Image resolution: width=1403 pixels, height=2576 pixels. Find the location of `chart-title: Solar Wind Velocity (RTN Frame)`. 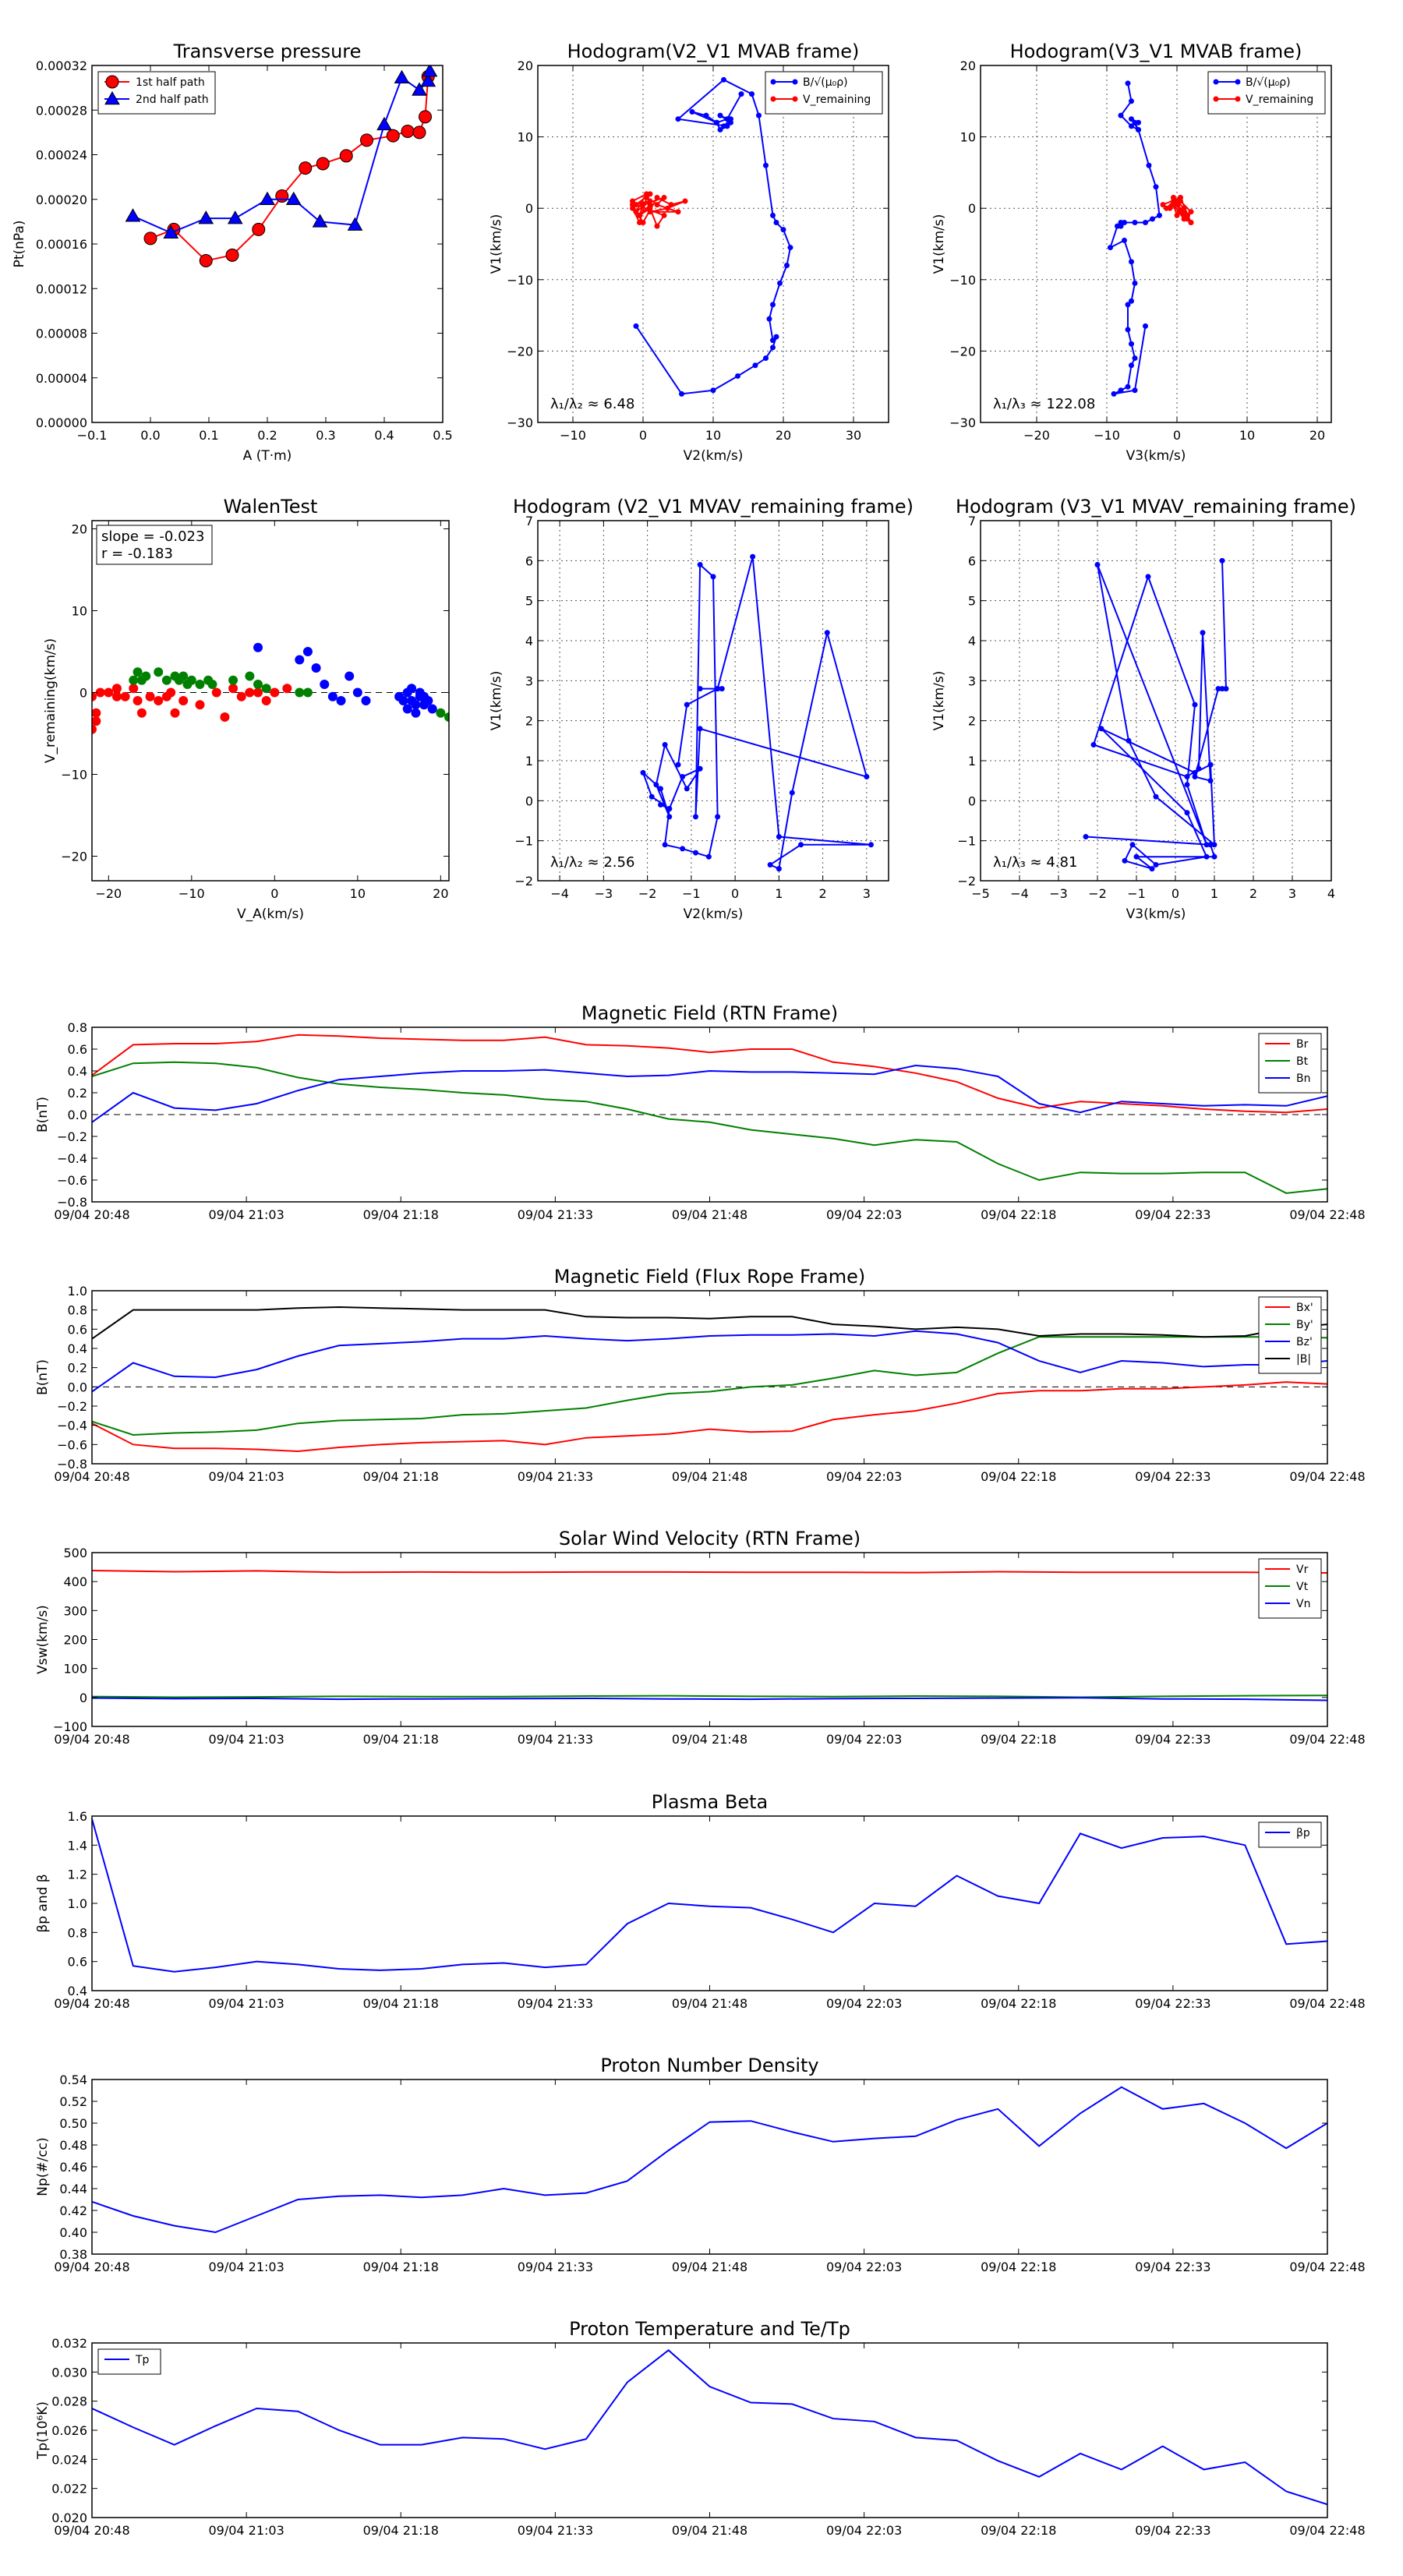

chart-title: Solar Wind Velocity (RTN Frame) is located at coordinates (710, 1538).